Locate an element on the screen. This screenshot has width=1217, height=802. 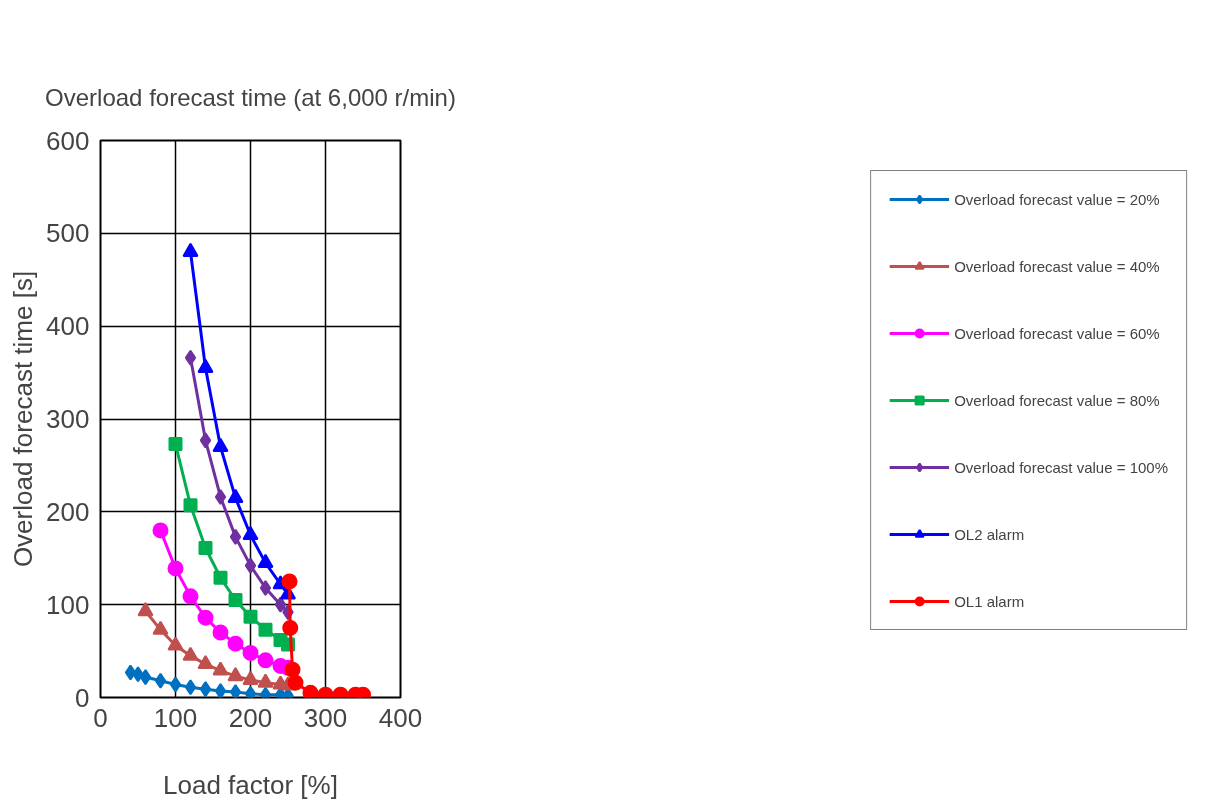
x-tick-label: 300 is located at coordinates (325, 717).